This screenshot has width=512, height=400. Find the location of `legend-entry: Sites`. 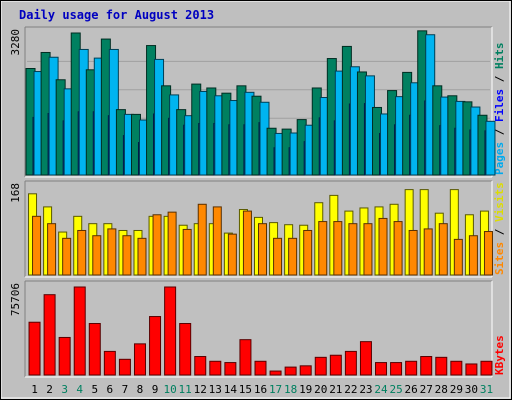

legend-entry: Sites is located at coordinates (499, 258).